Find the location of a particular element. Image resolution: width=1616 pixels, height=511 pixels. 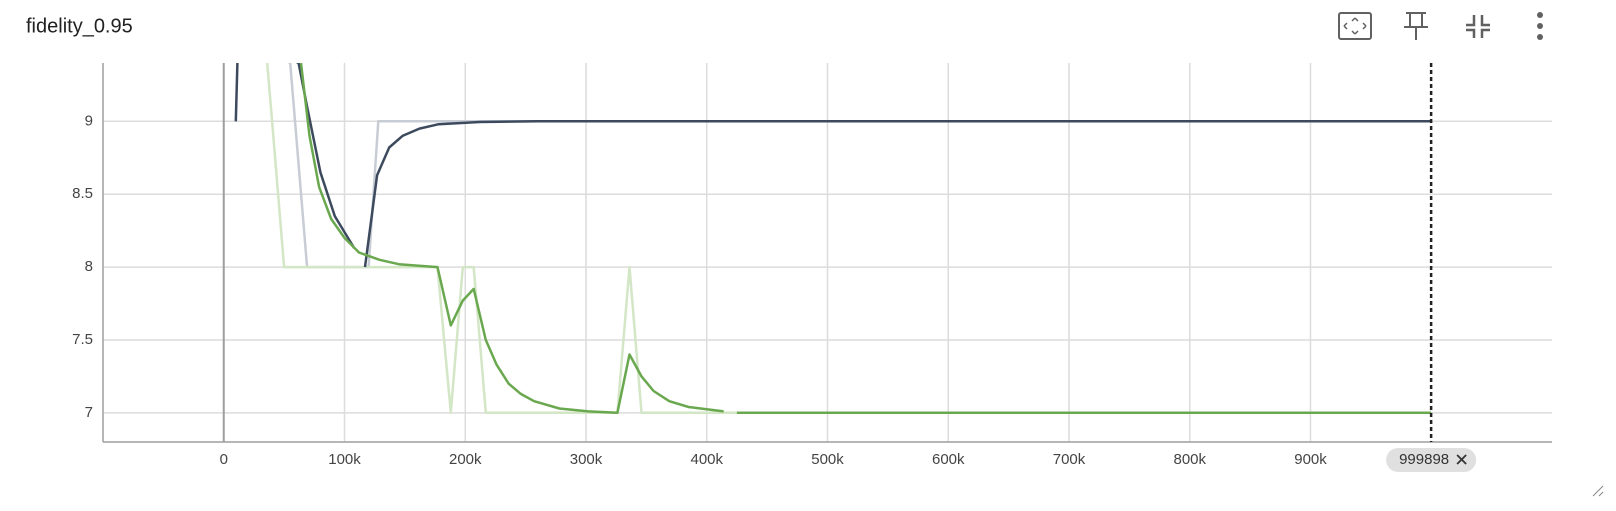

x-tick-label: 0 is located at coordinates (224, 459).